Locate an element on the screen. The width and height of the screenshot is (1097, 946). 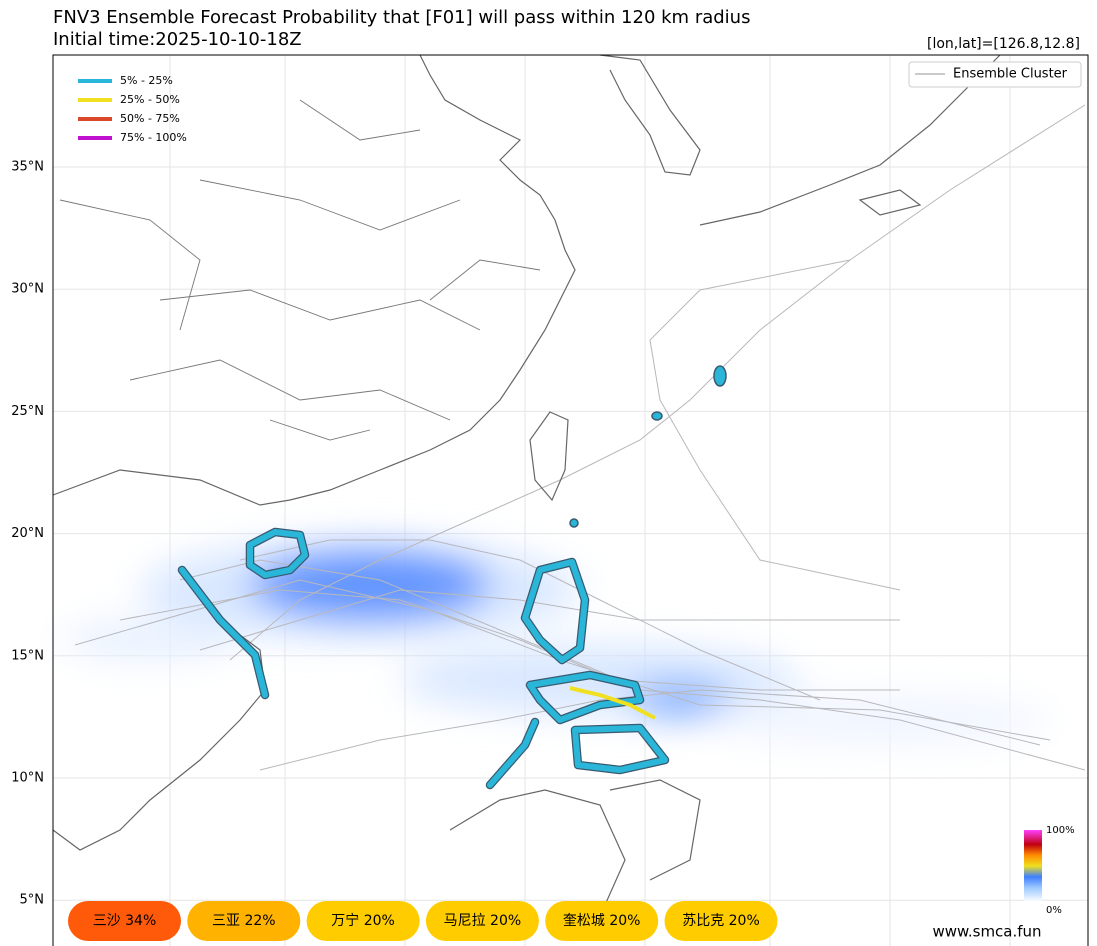
subtitle: Initial time:2025-10-10-18Z is located at coordinates (177, 39).